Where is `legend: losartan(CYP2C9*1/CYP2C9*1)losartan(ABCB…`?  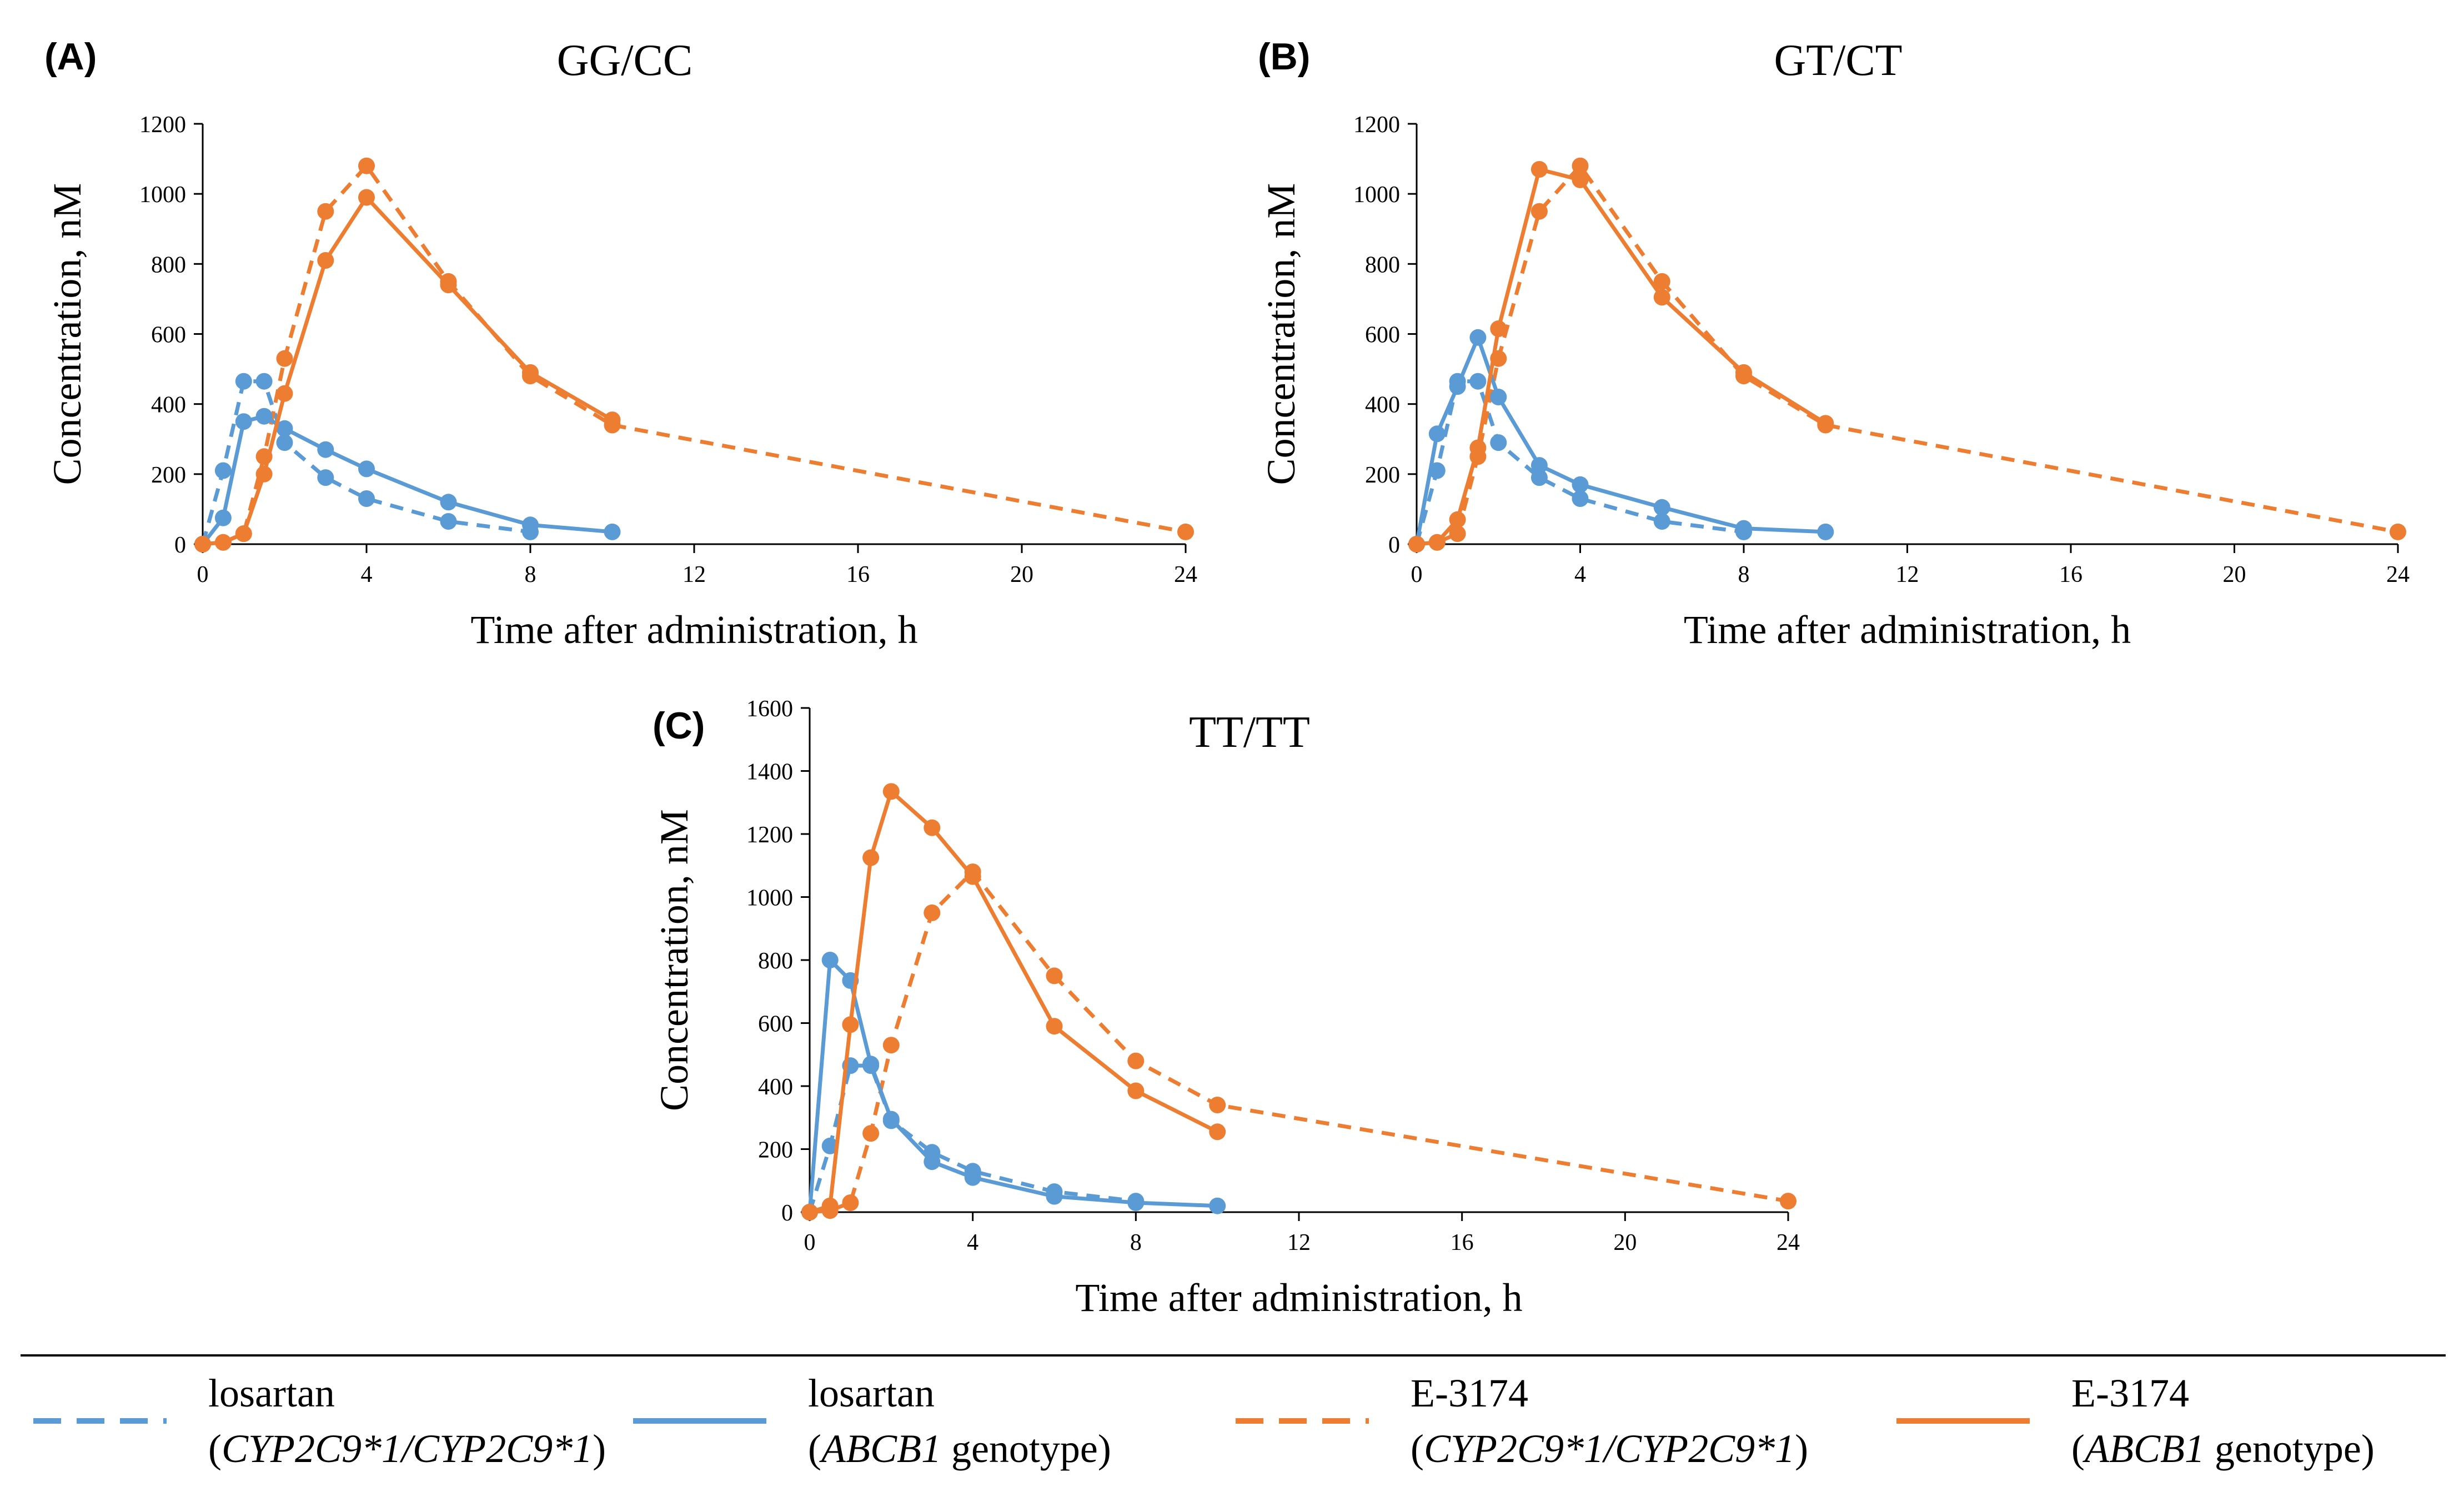 legend: losartan(CYP2C9*1/CYP2C9*1)losartan(ABCB… is located at coordinates (1204, 1421).